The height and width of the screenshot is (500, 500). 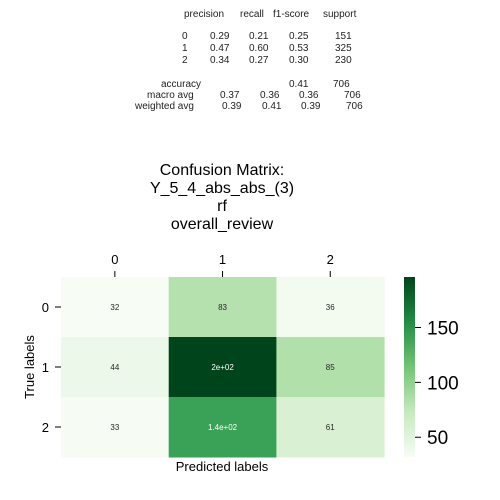 What do you see at coordinates (259, 36) in the screenshot?
I see `report-cell: 0.21` at bounding box center [259, 36].